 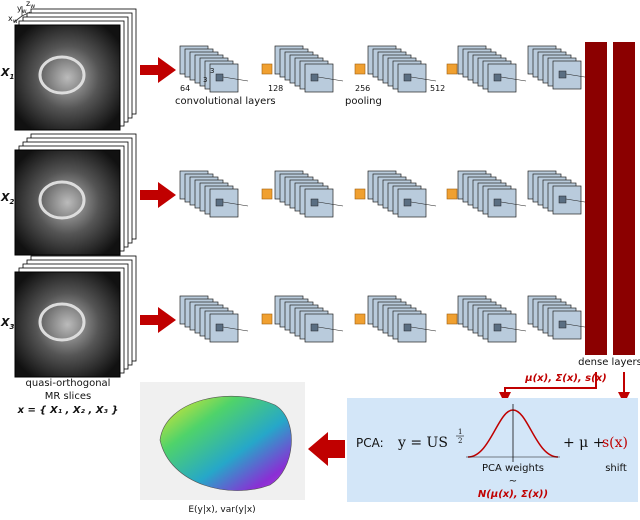 What do you see at coordinates (460, 432) in the screenshot?
I see `exponent: 1` at bounding box center [460, 432].